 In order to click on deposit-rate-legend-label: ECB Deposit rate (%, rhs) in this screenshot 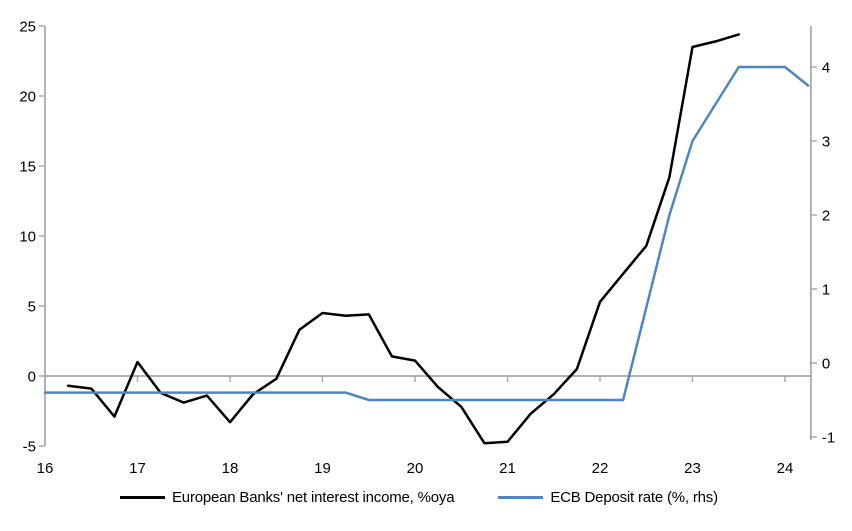, I will do `click(634, 497)`.